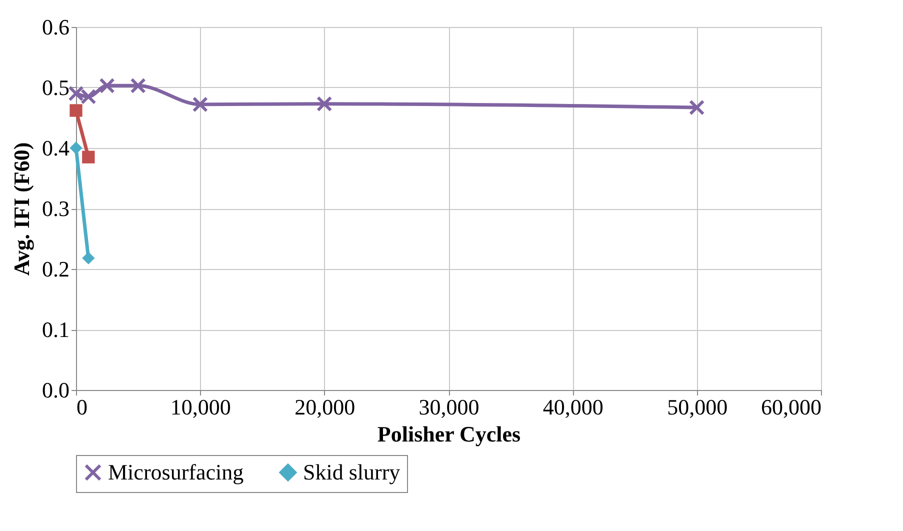 This screenshot has height=531, width=903. Describe the element at coordinates (56, 208) in the screenshot. I see `y-tick-label: 0.3` at that location.